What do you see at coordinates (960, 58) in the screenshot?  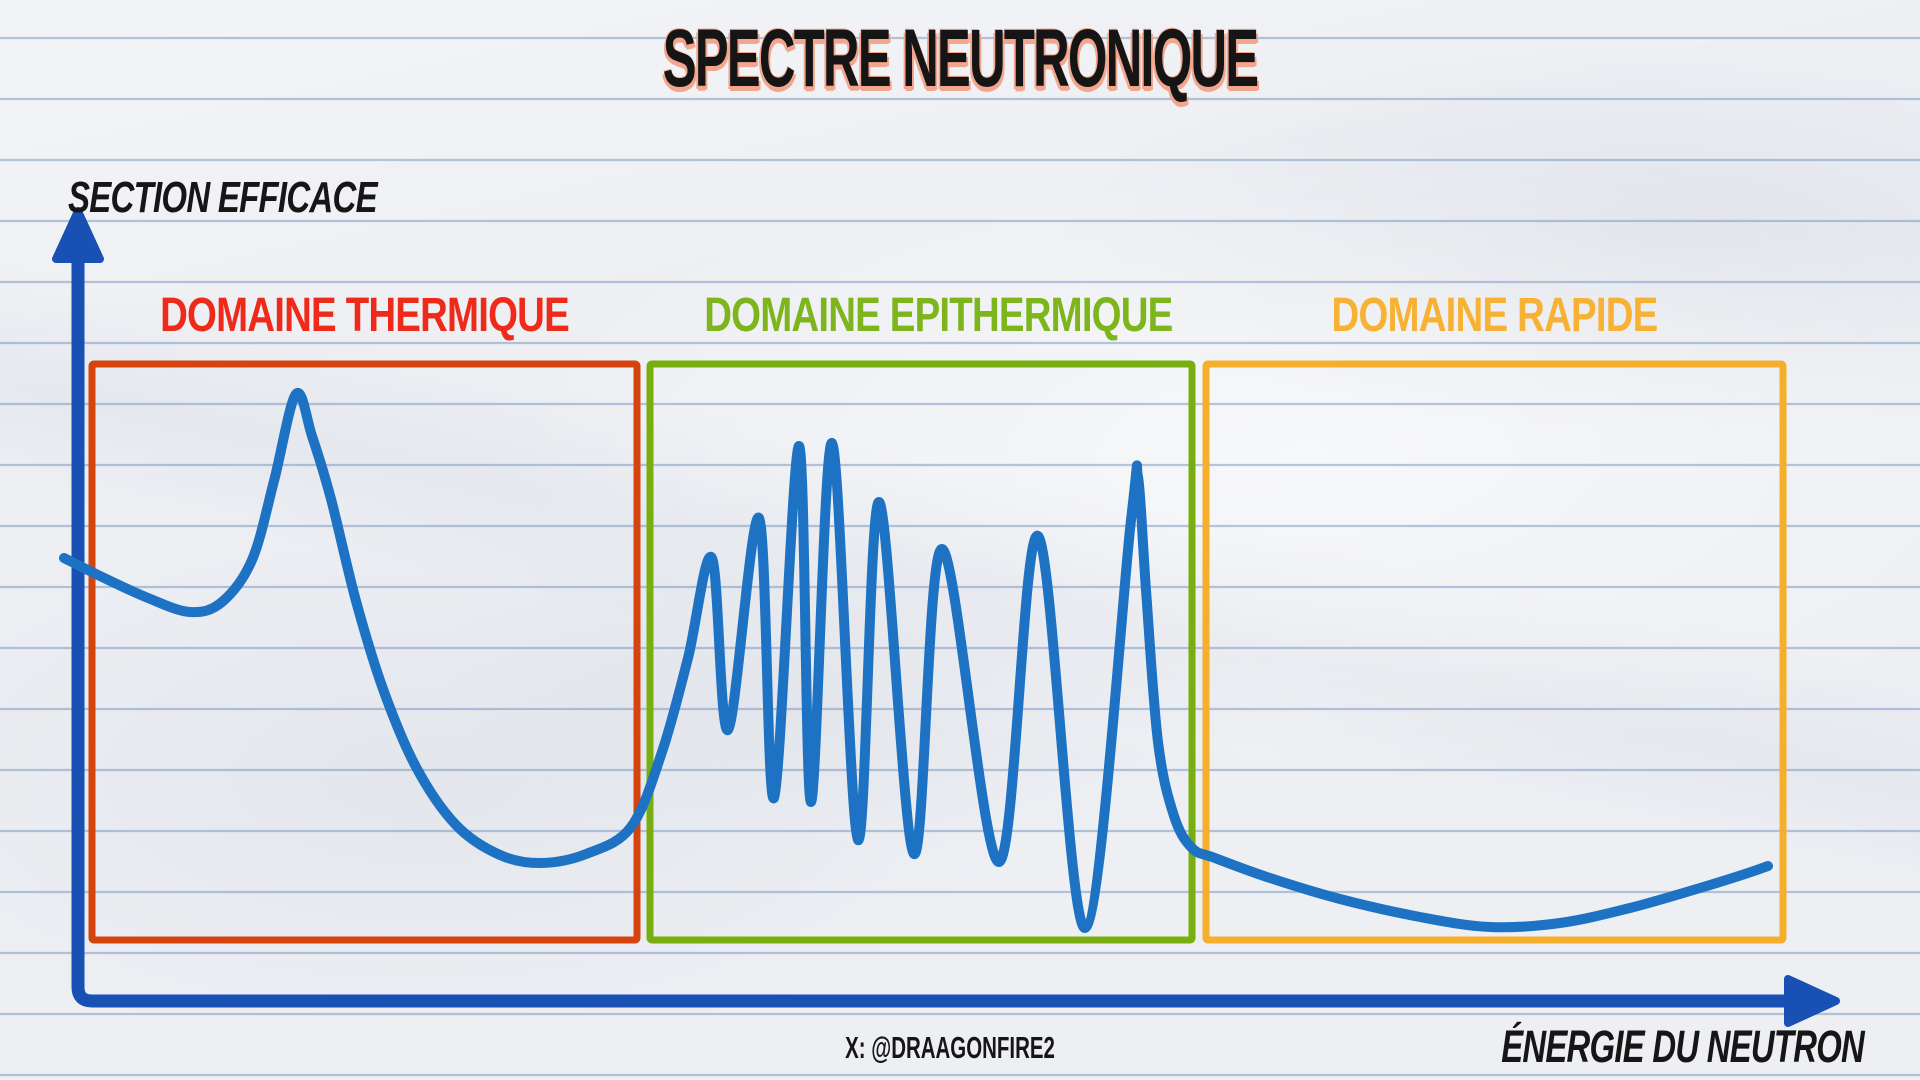 I see `page-title: SPECTRE NEUTRONIQUE` at bounding box center [960, 58].